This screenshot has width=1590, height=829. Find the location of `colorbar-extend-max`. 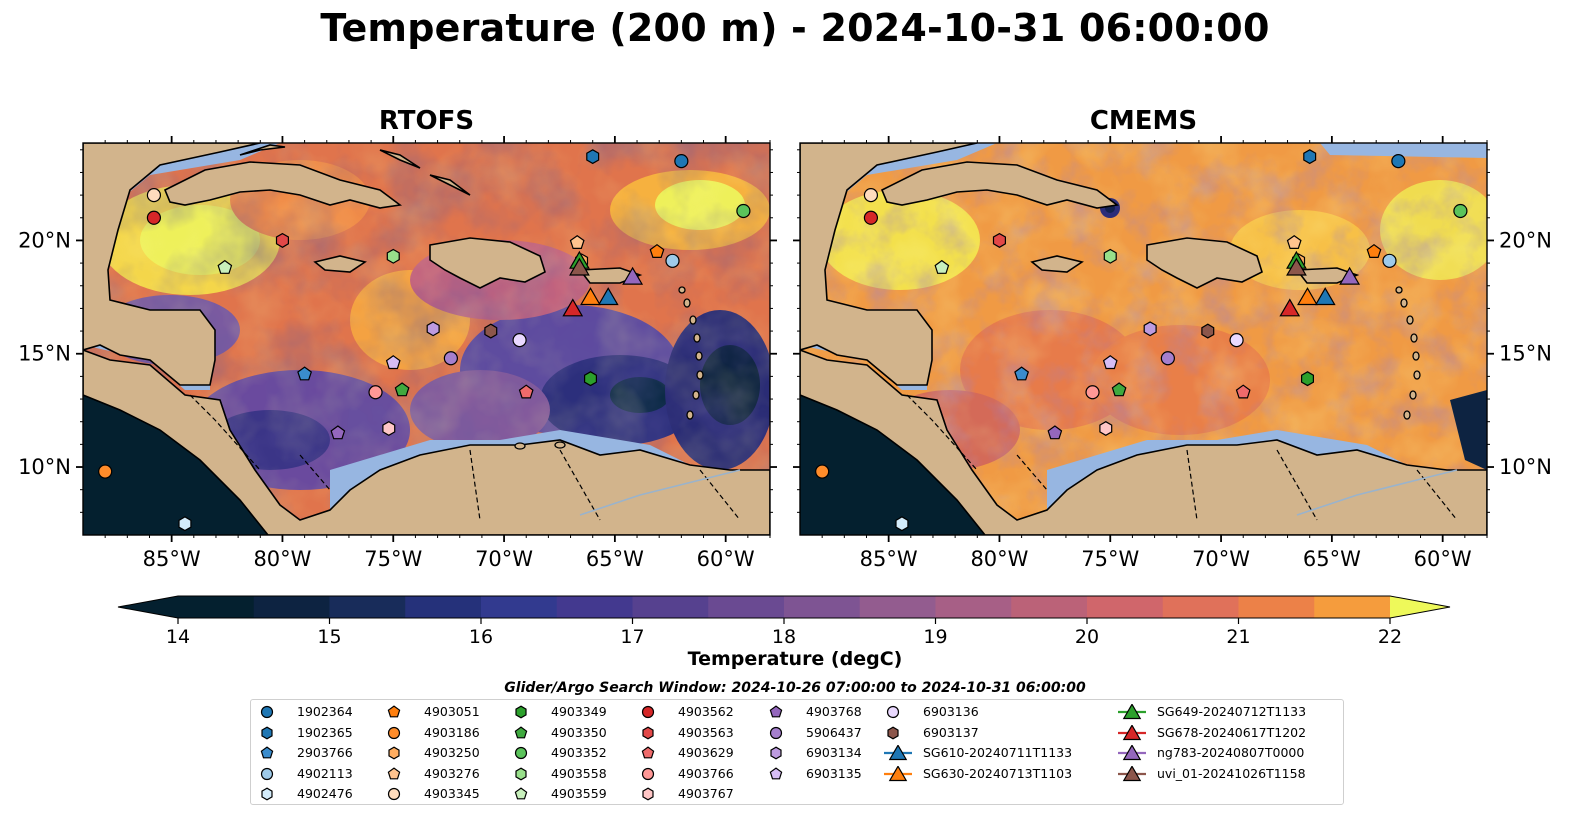

colorbar-extend-max is located at coordinates (1420, 607).